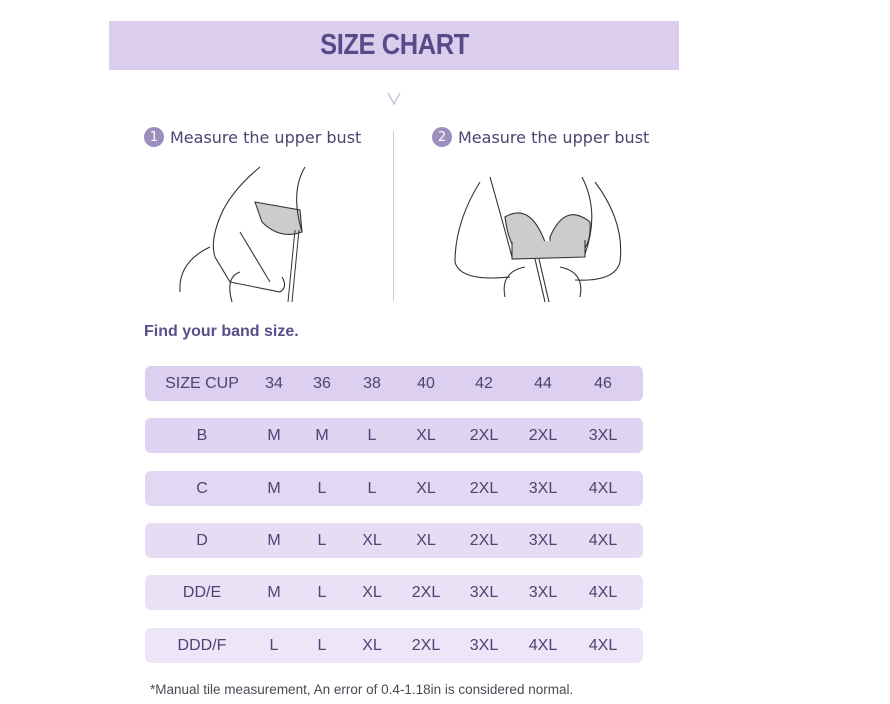  What do you see at coordinates (202, 645) in the screenshot?
I see `cup-label: DDD/F` at bounding box center [202, 645].